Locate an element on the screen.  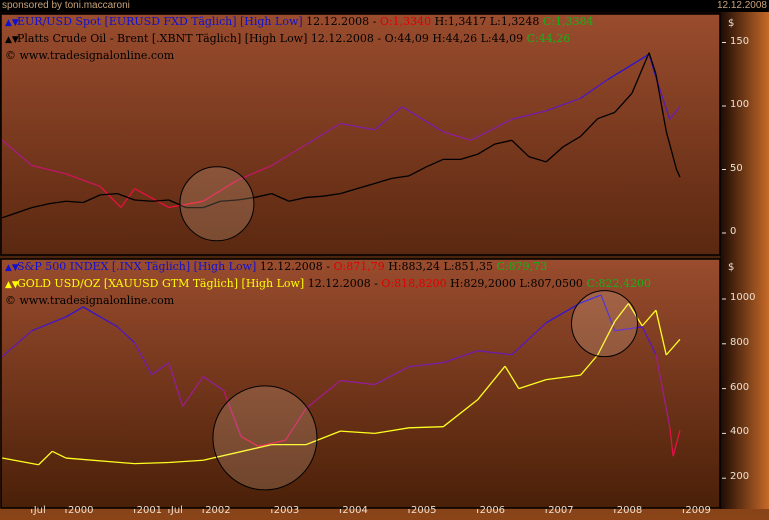
x-tick-label: 2002 is located at coordinates (218, 510).